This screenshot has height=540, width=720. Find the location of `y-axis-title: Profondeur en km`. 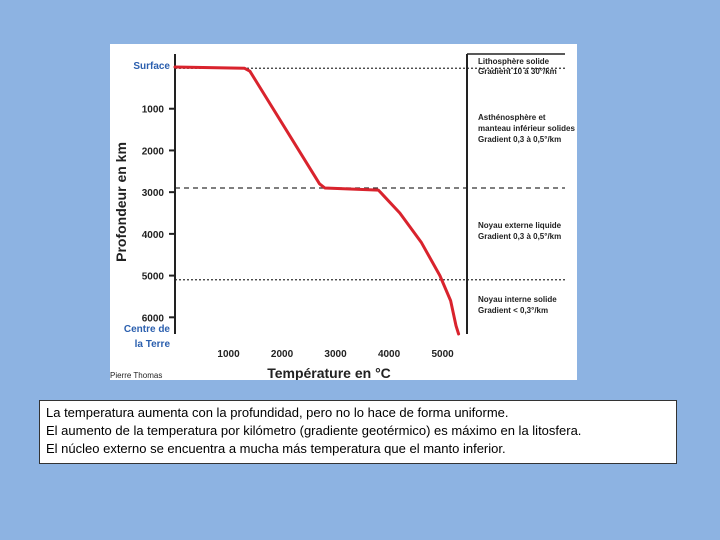

y-axis-title: Profondeur en km is located at coordinates (121, 202).